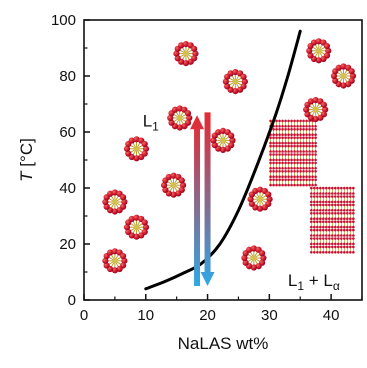 This screenshot has width=367, height=368. I want to click on x-tick-label: 0, so click(84, 315).